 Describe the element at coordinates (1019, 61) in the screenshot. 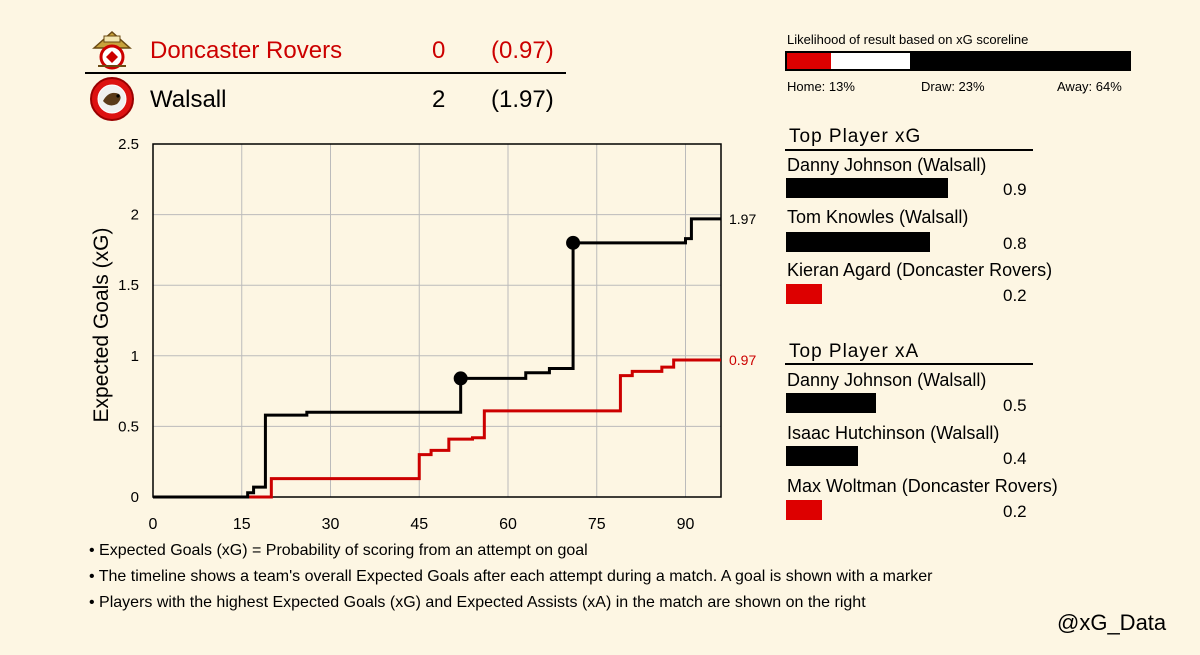

I see `likelihood-away-segment` at that location.